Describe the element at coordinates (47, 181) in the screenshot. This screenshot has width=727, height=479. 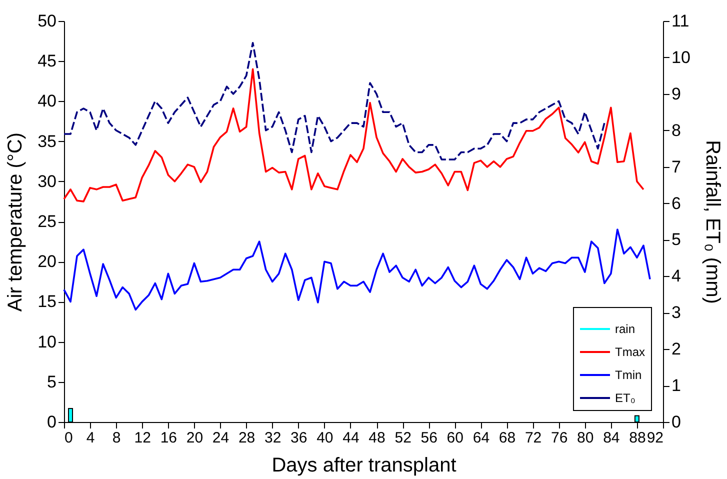
I see `y-tick-label: 30` at that location.